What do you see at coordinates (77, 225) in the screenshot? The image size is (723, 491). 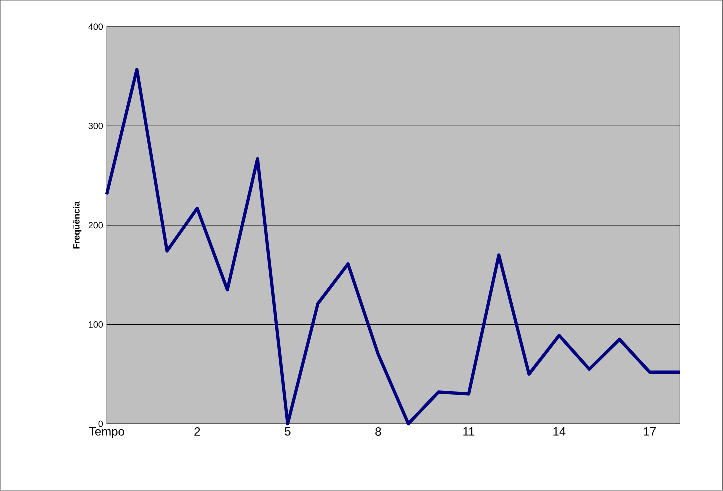 I see `y-axis-title: Freqüência` at bounding box center [77, 225].